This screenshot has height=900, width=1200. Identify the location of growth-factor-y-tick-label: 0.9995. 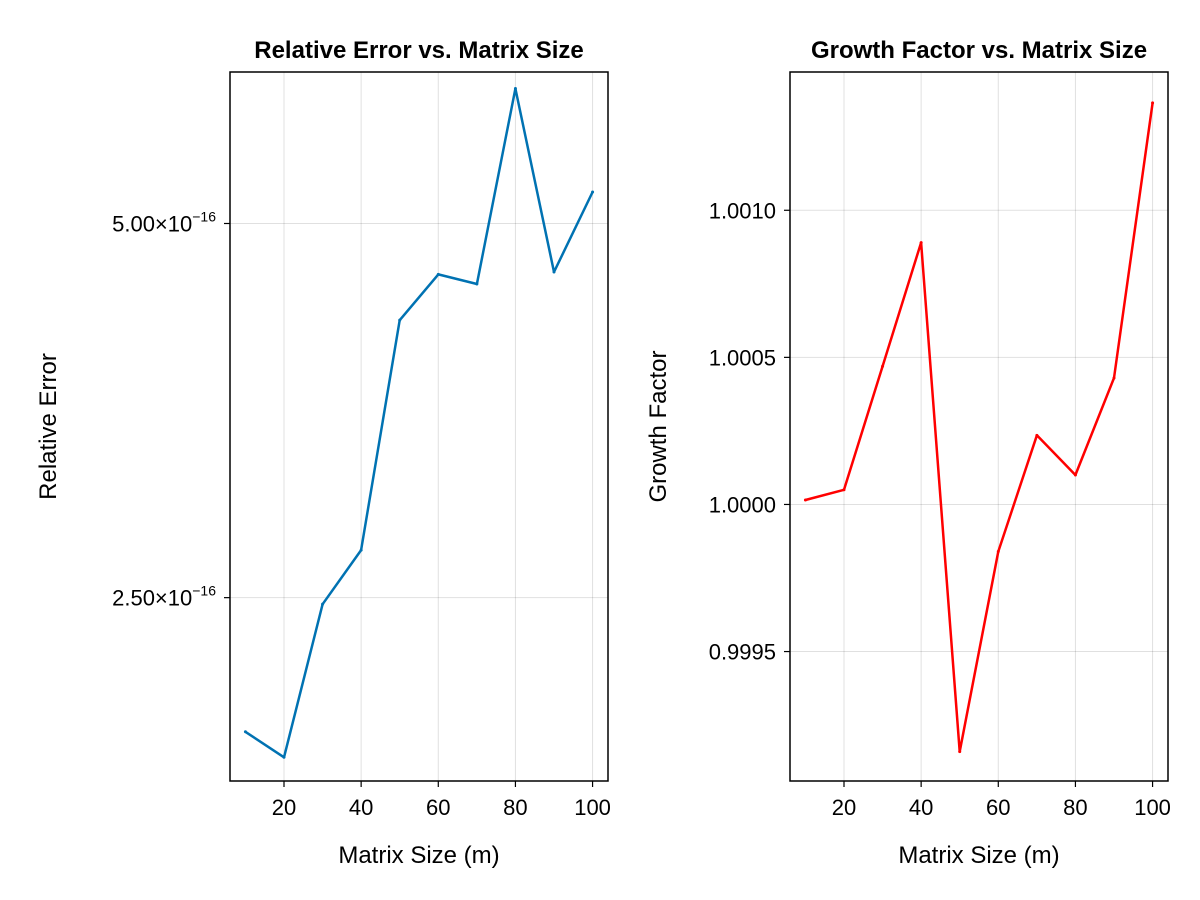
(742, 652).